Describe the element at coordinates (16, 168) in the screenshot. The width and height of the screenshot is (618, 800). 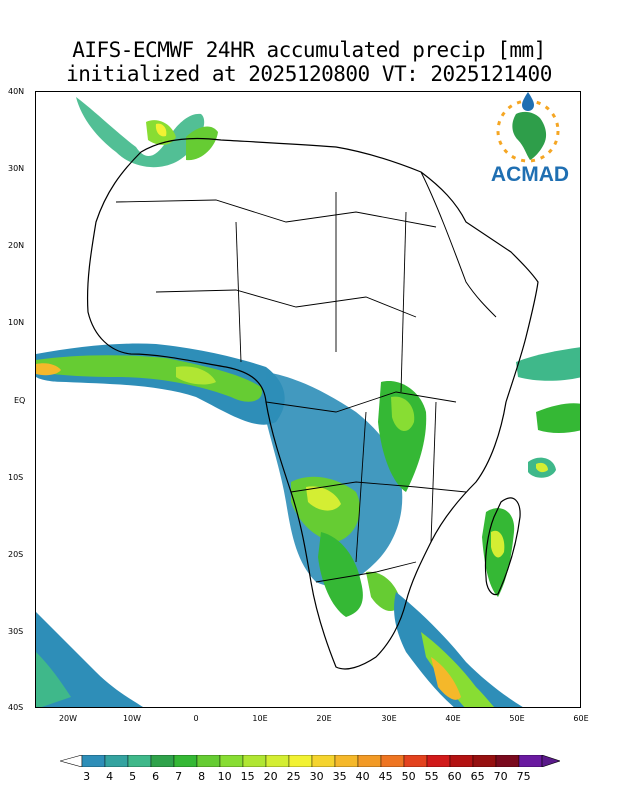
I see `lat-label-30n: 30N` at that location.